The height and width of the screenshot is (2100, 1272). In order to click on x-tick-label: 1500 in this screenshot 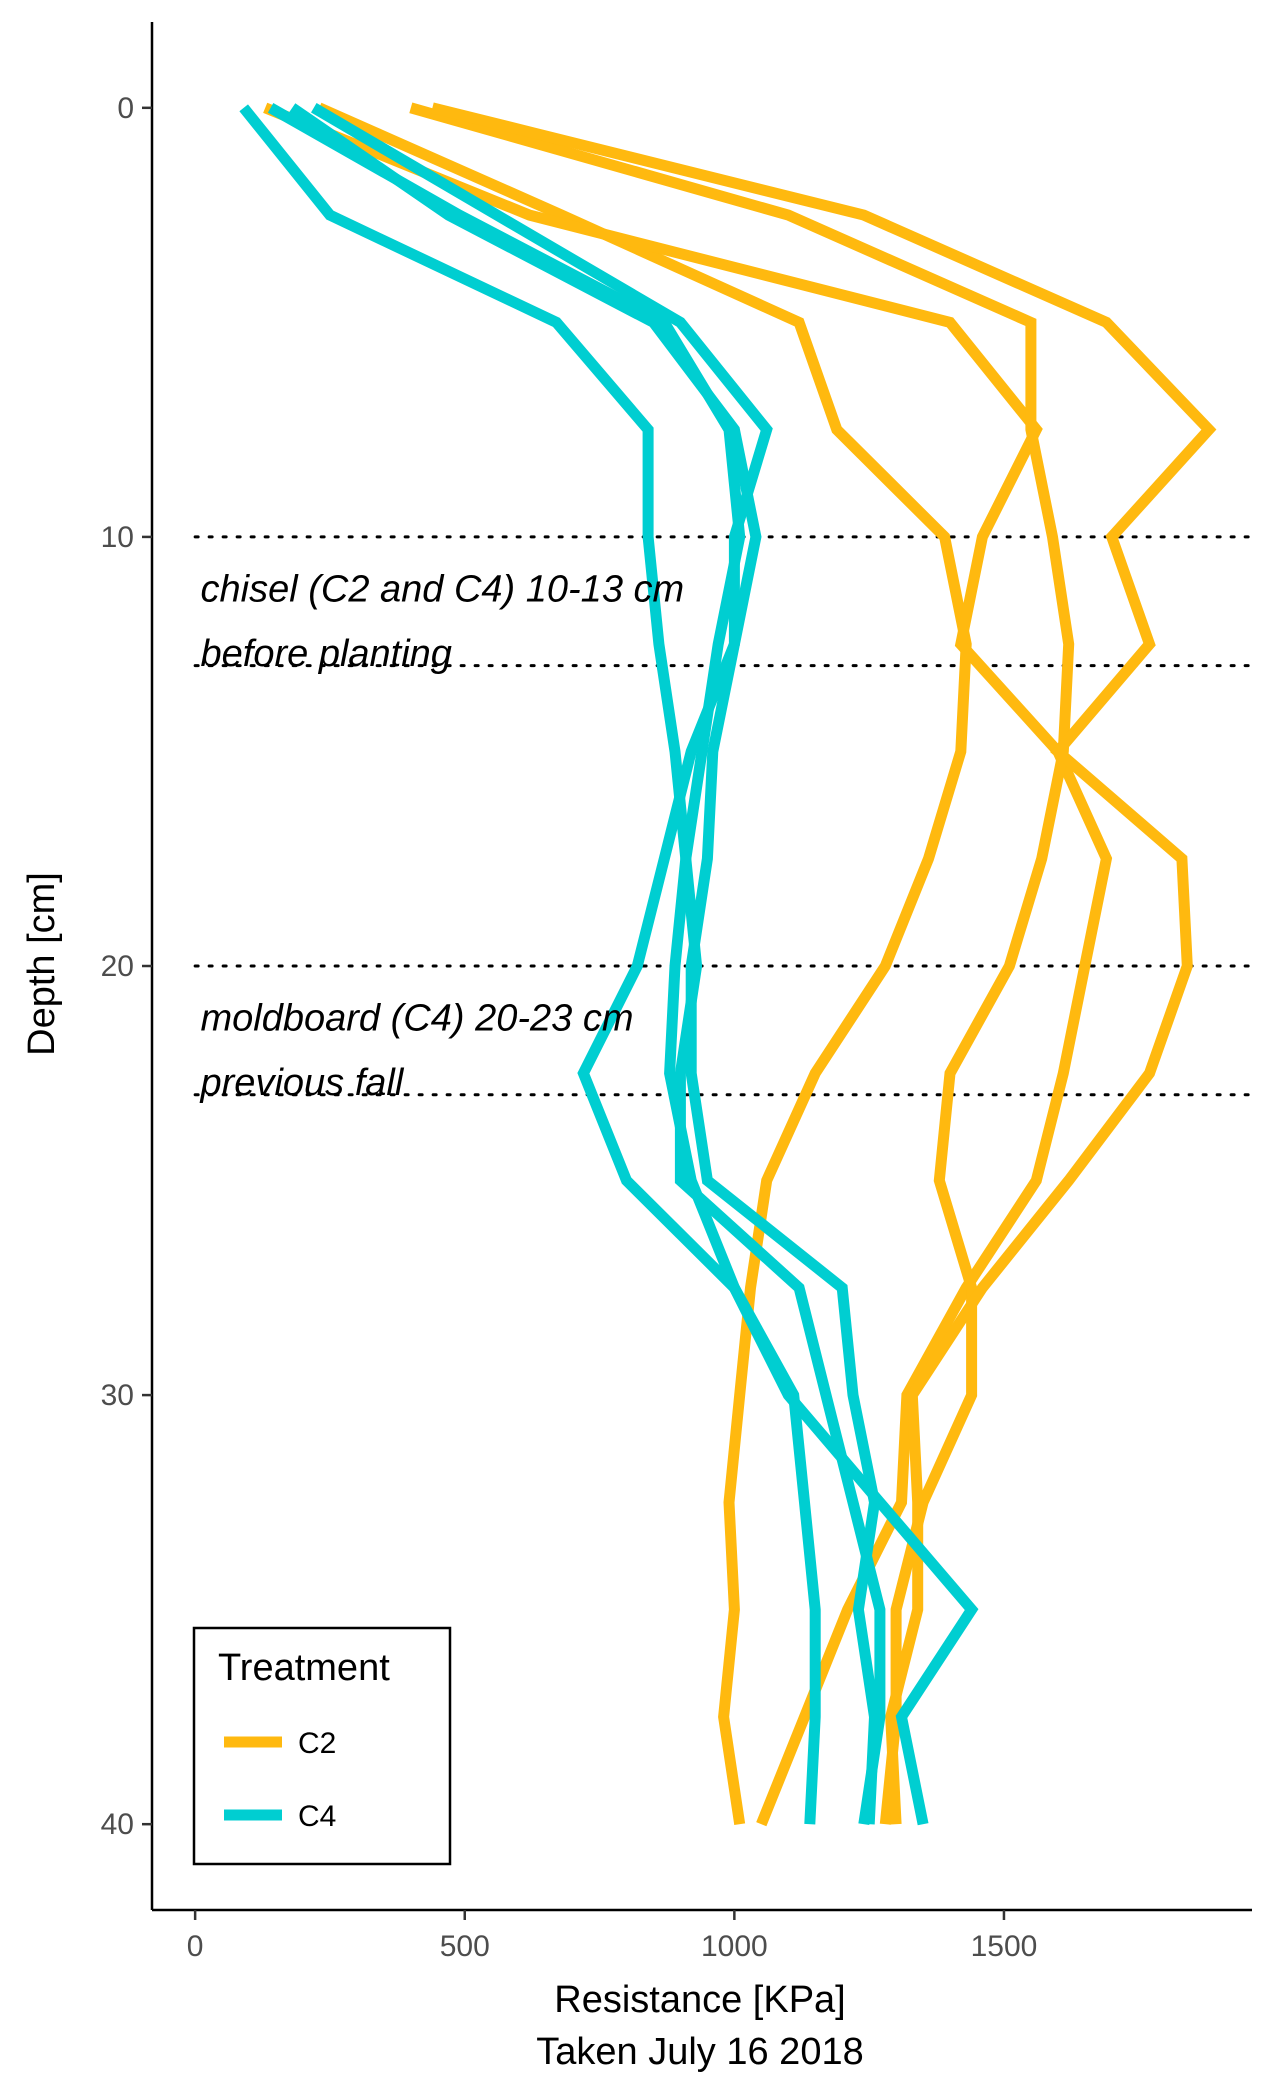, I will do `click(1004, 1946)`.